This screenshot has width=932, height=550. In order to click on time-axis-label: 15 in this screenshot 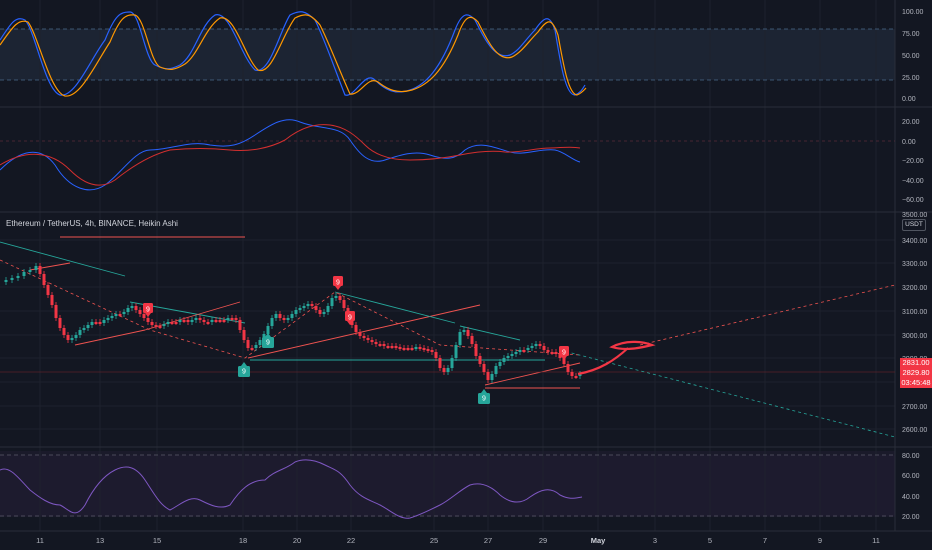, I will do `click(157, 540)`.